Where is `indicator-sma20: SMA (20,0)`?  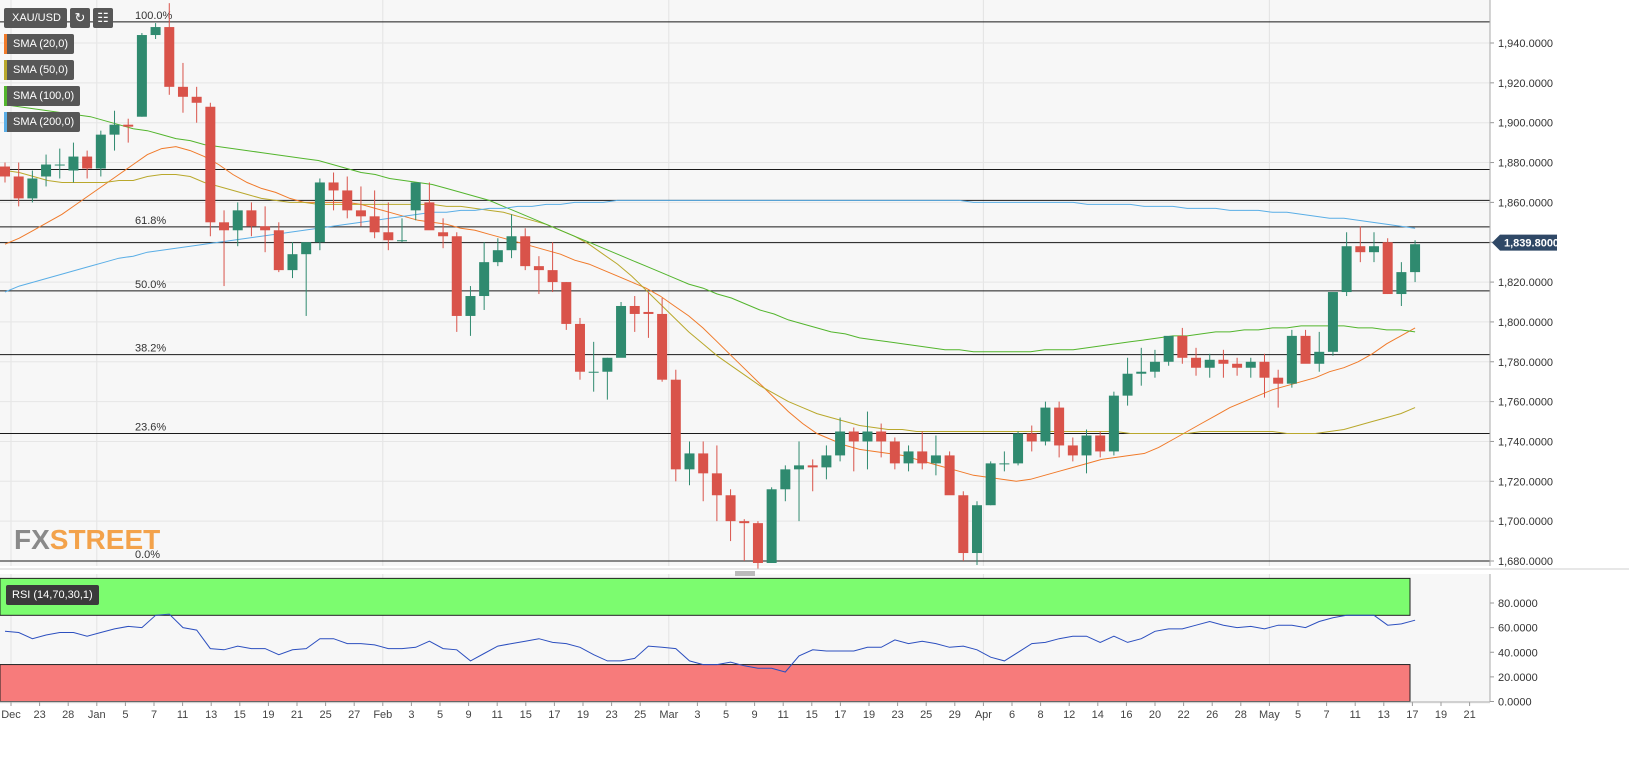 indicator-sma20: SMA (20,0) is located at coordinates (39, 44).